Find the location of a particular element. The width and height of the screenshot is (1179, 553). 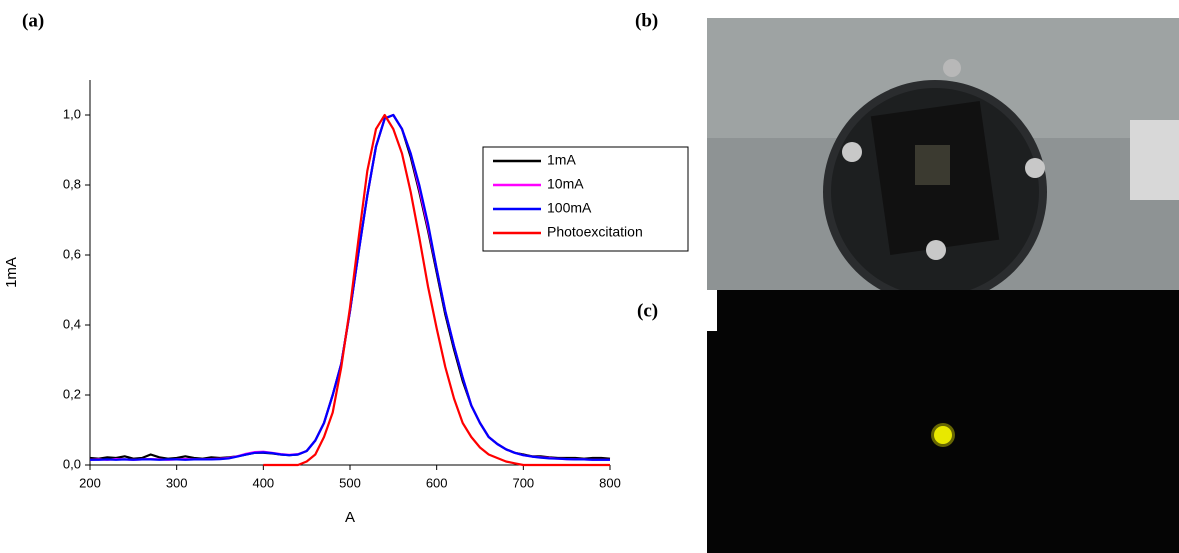

y-axis-label: 1mA is located at coordinates (11, 272).